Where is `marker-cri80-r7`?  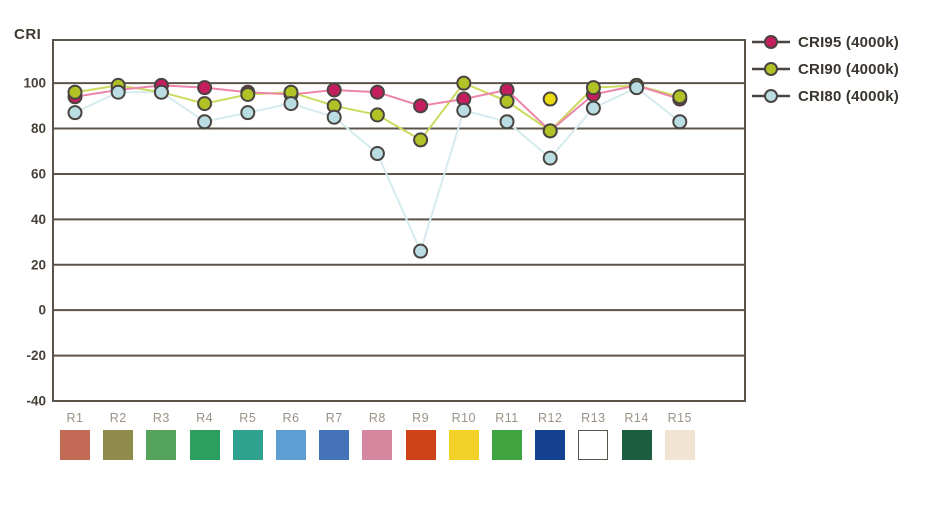
marker-cri80-r7 is located at coordinates (334, 117).